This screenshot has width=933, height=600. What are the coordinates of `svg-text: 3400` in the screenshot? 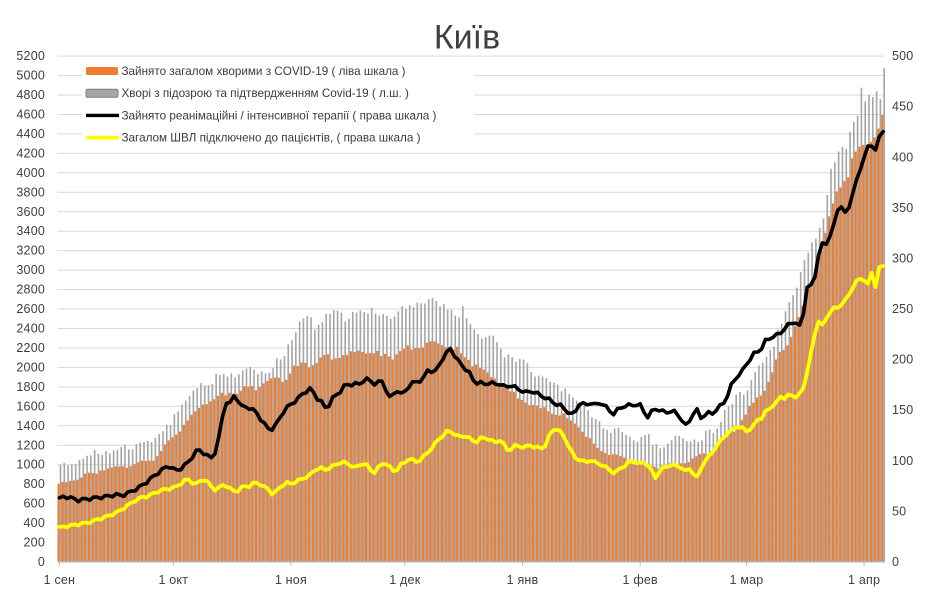 It's located at (30, 231).